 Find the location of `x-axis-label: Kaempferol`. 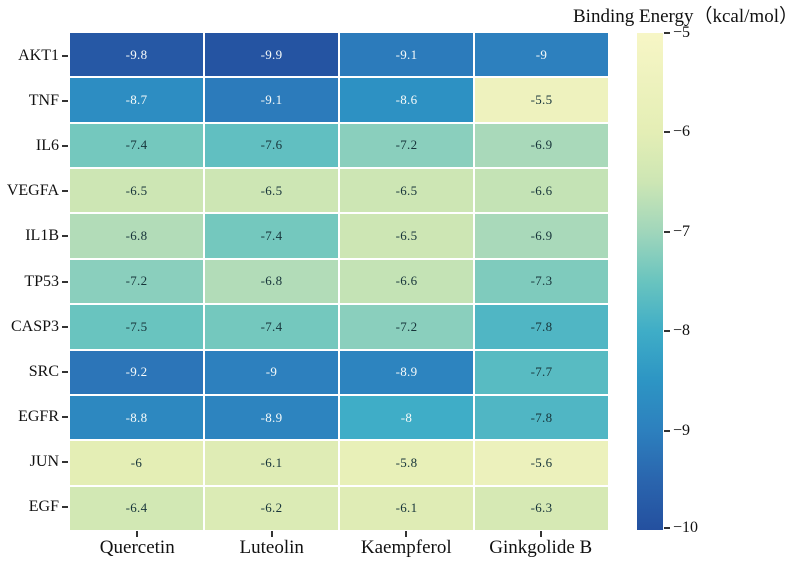

x-axis-label: Kaempferol is located at coordinates (406, 547).